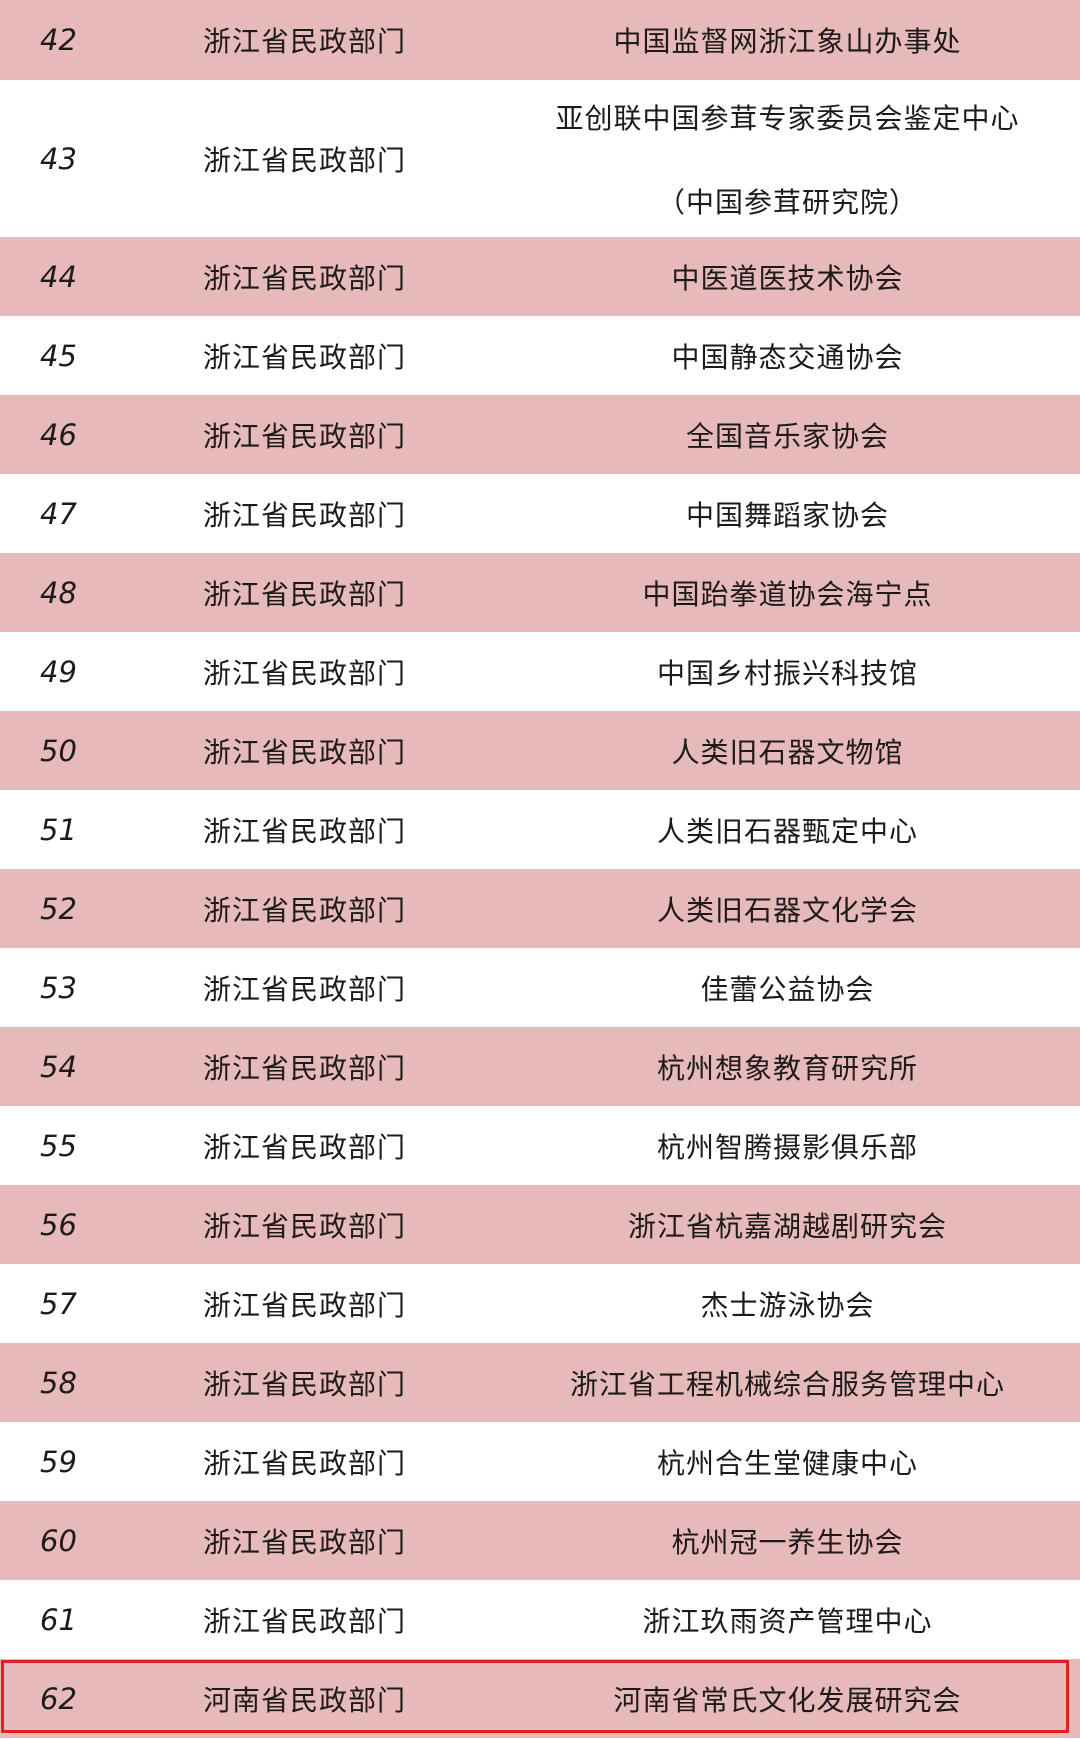 The width and height of the screenshot is (1080, 1739). Describe the element at coordinates (58, 1303) in the screenshot. I see `row-number: 57` at that location.